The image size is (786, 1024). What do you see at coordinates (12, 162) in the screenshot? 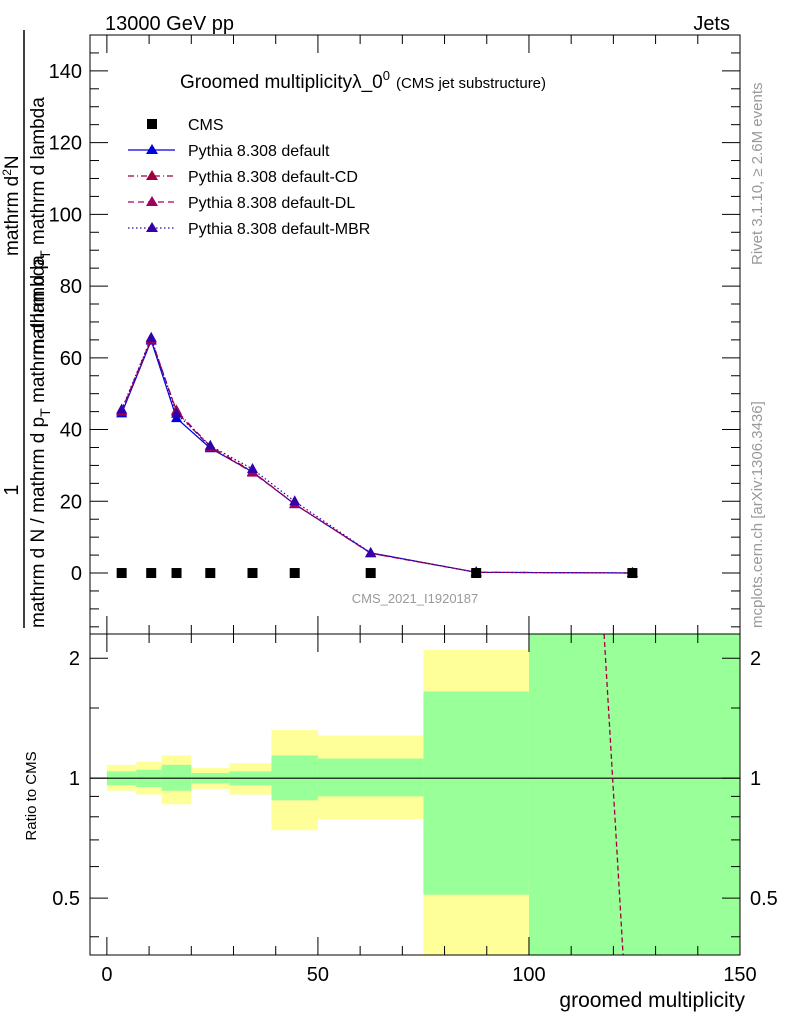
I see `ylabel-derivative-numerator-tail: N` at bounding box center [12, 162].